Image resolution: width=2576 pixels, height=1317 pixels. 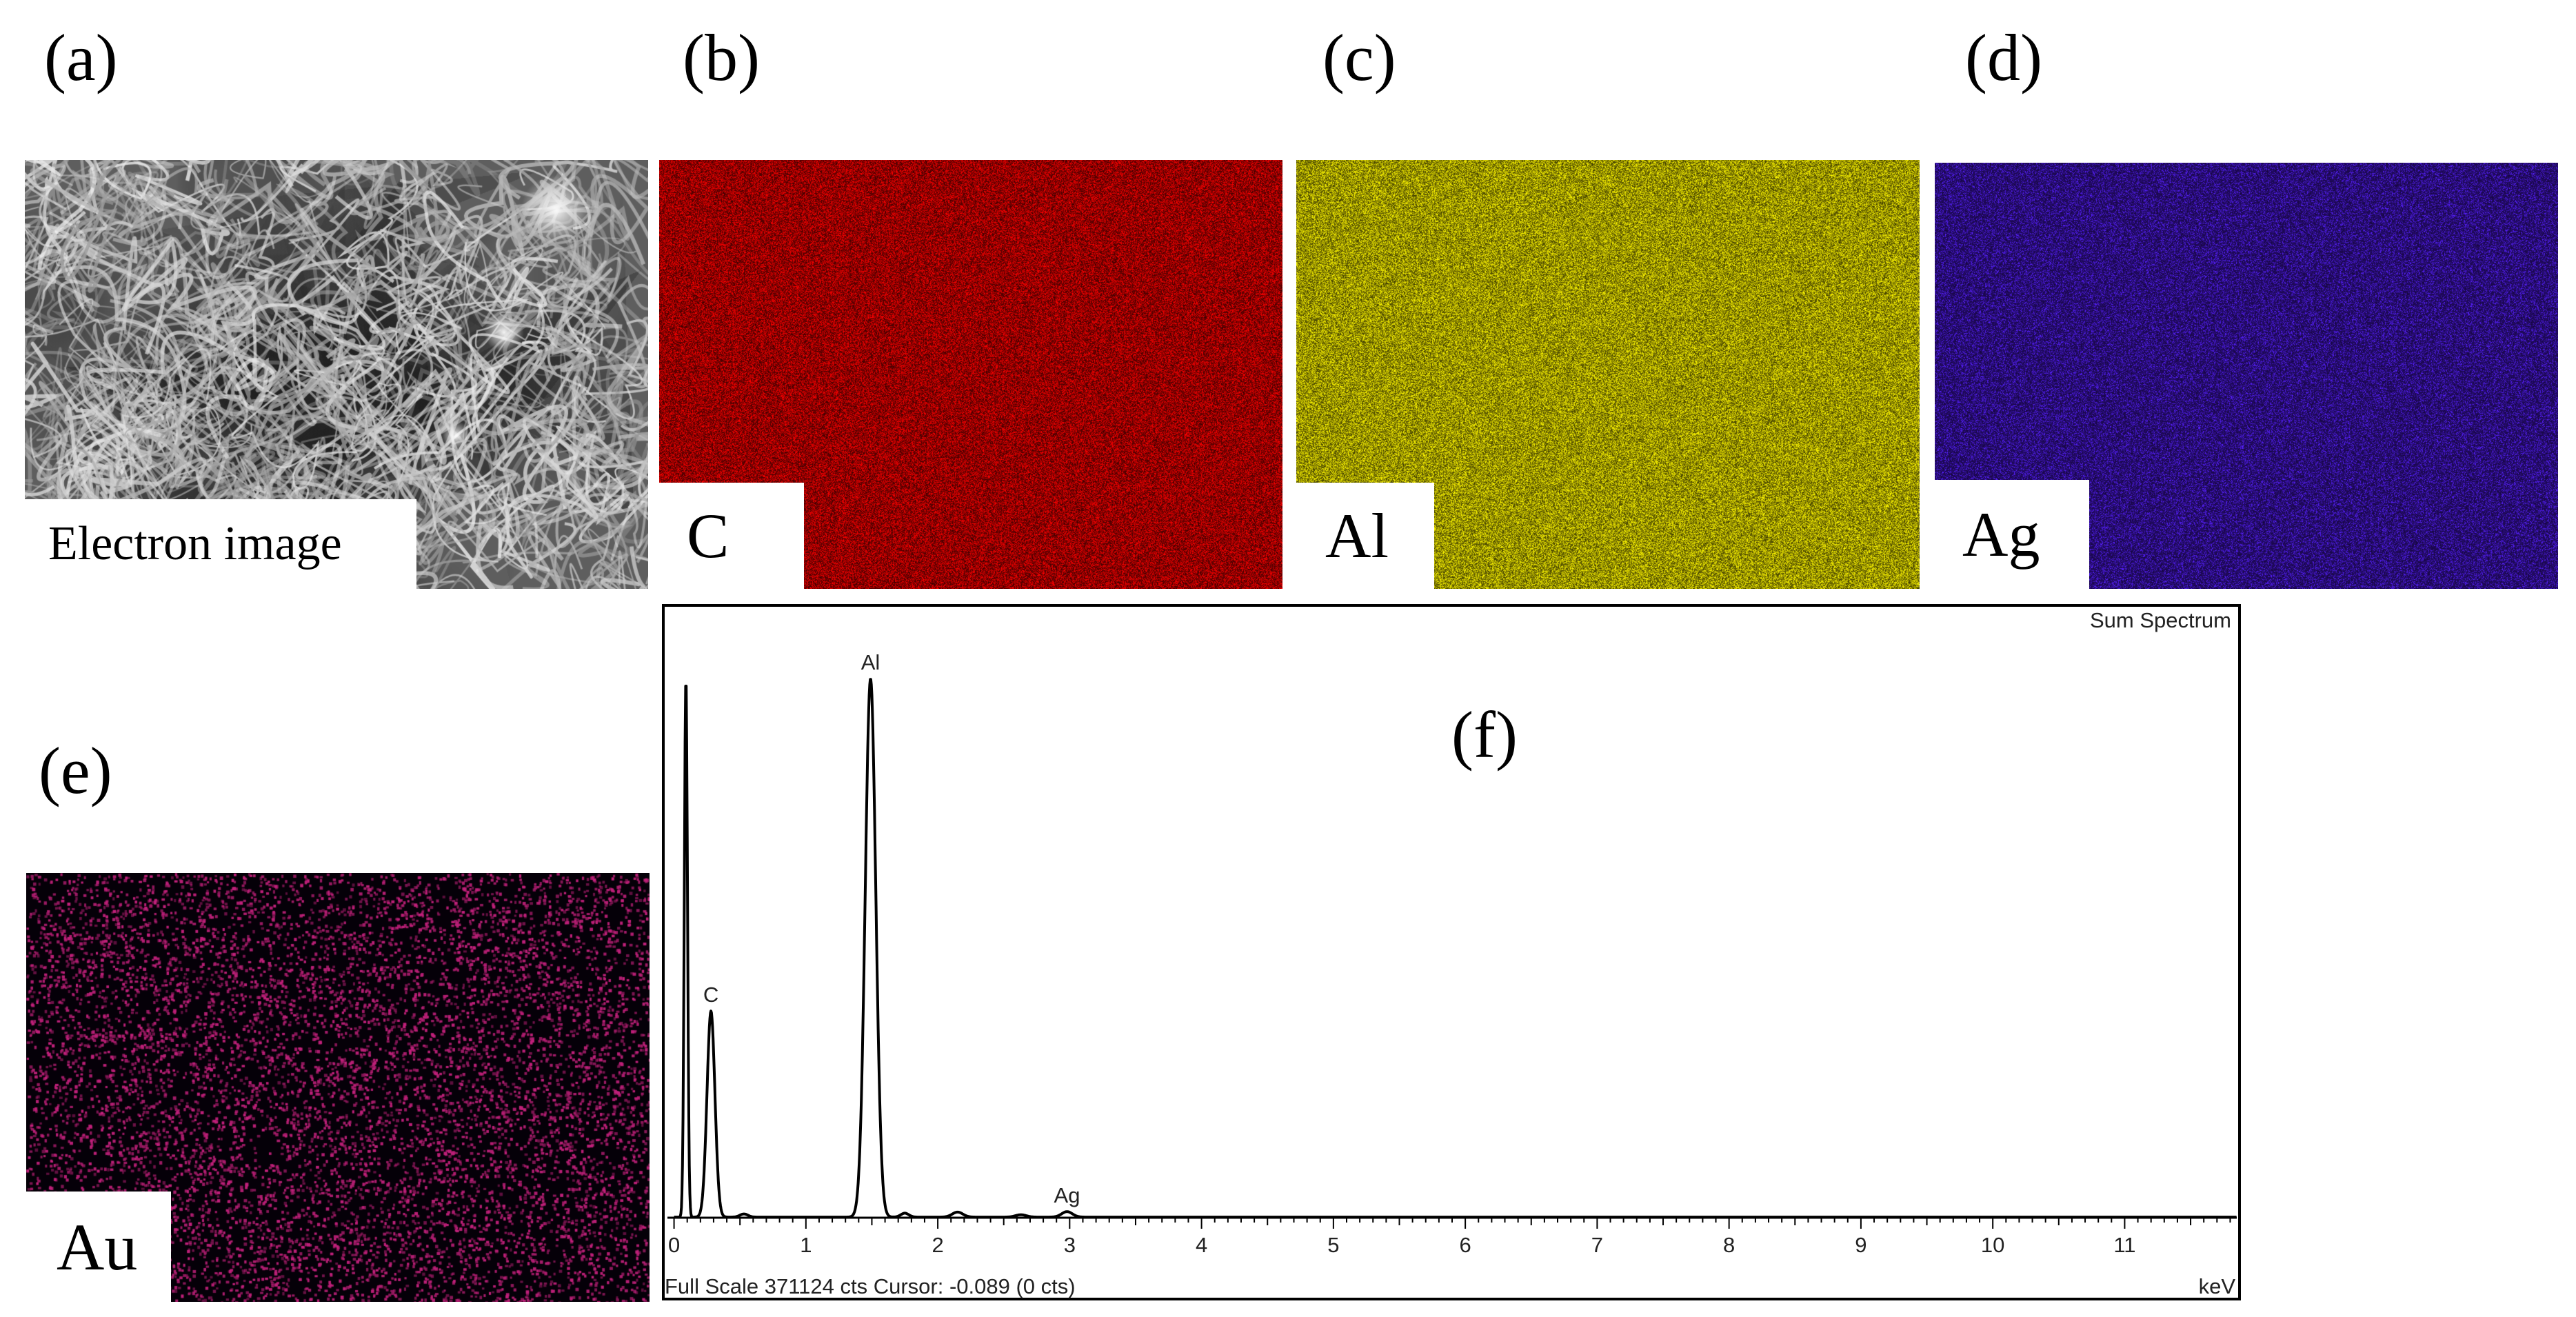 I want to click on x-axis-unit-label: keV, so click(x=2217, y=1286).